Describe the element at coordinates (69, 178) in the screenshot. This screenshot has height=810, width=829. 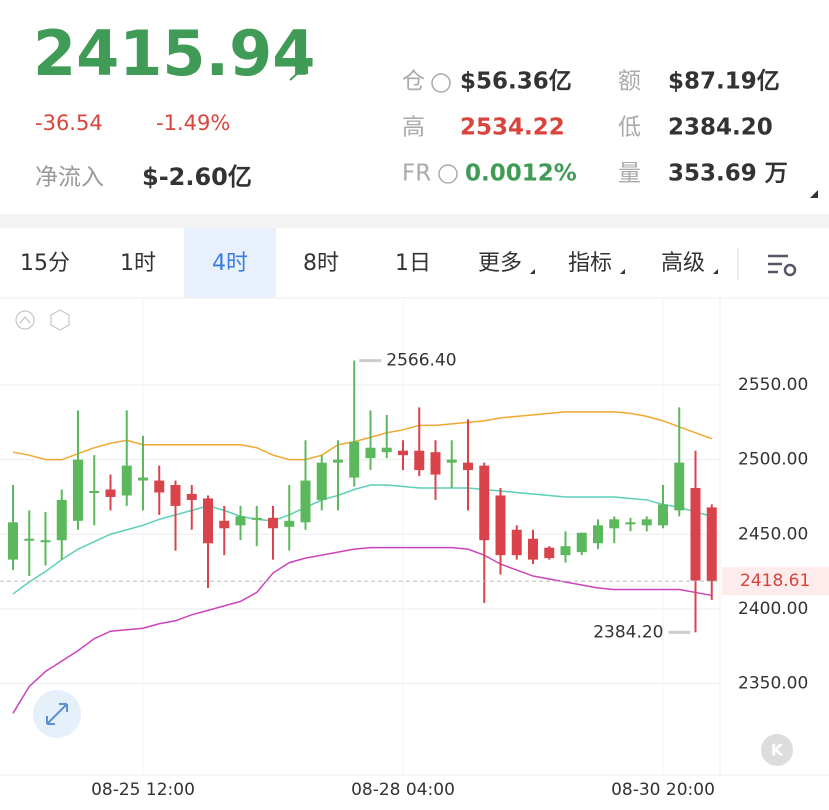
I see `netflow-label: 净流入` at that location.